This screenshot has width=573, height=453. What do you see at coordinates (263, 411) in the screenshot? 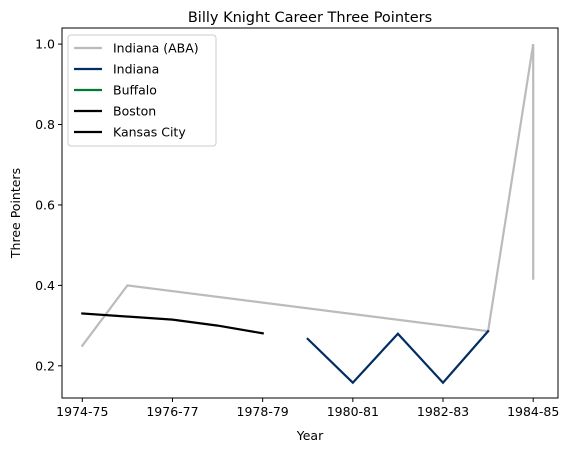
I see `x-tick-label: 1978-79` at bounding box center [263, 411].